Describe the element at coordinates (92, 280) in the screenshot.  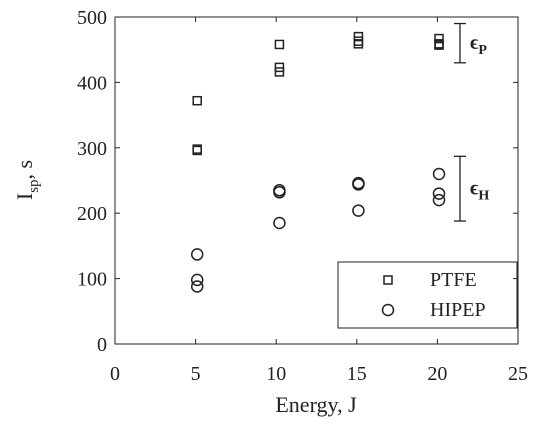
I see `y-tick-label: 100` at that location.